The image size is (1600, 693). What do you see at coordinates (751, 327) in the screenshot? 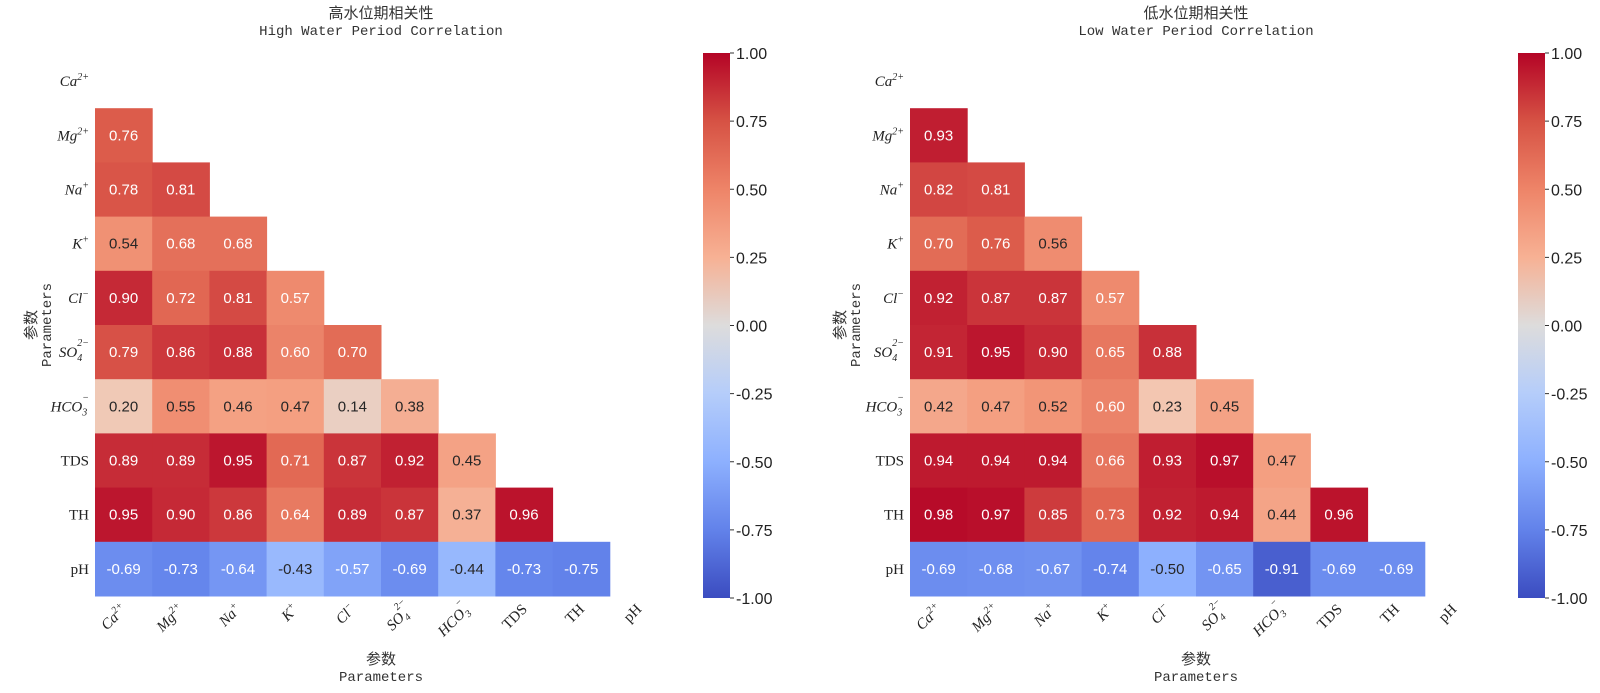
I see `colorbar-tick-label: 0.00` at bounding box center [751, 327].